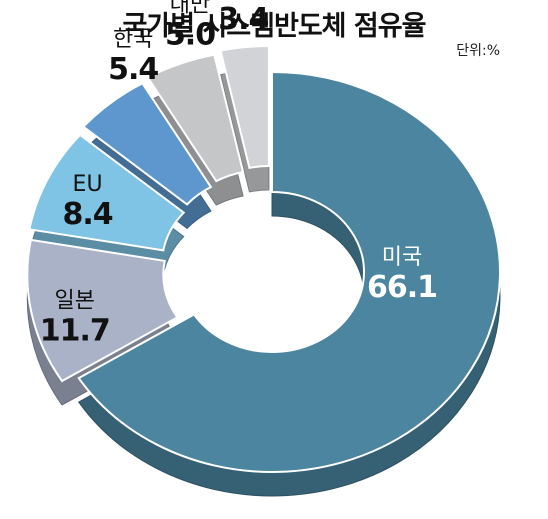 The width and height of the screenshot is (548, 519). I want to click on category-label-0: 미국, so click(402, 257).